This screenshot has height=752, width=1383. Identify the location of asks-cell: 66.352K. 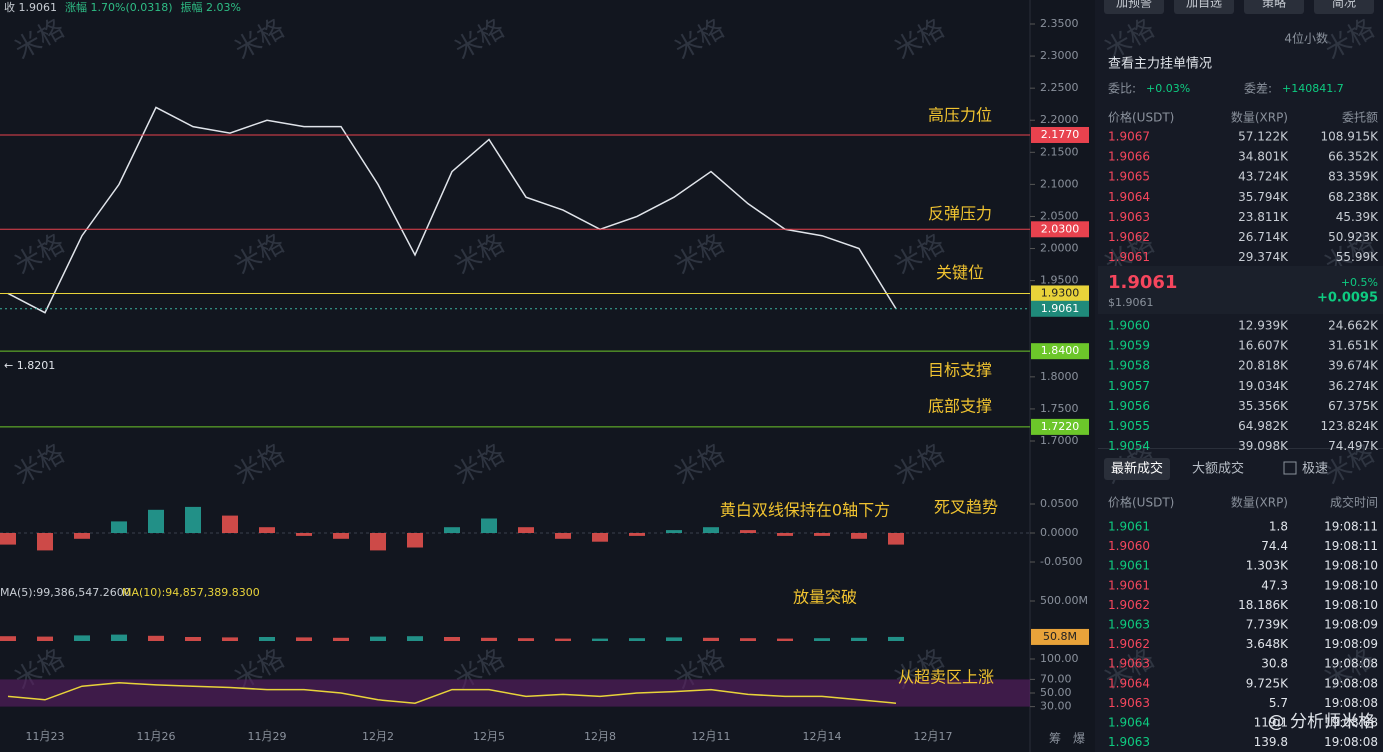
(1353, 157).